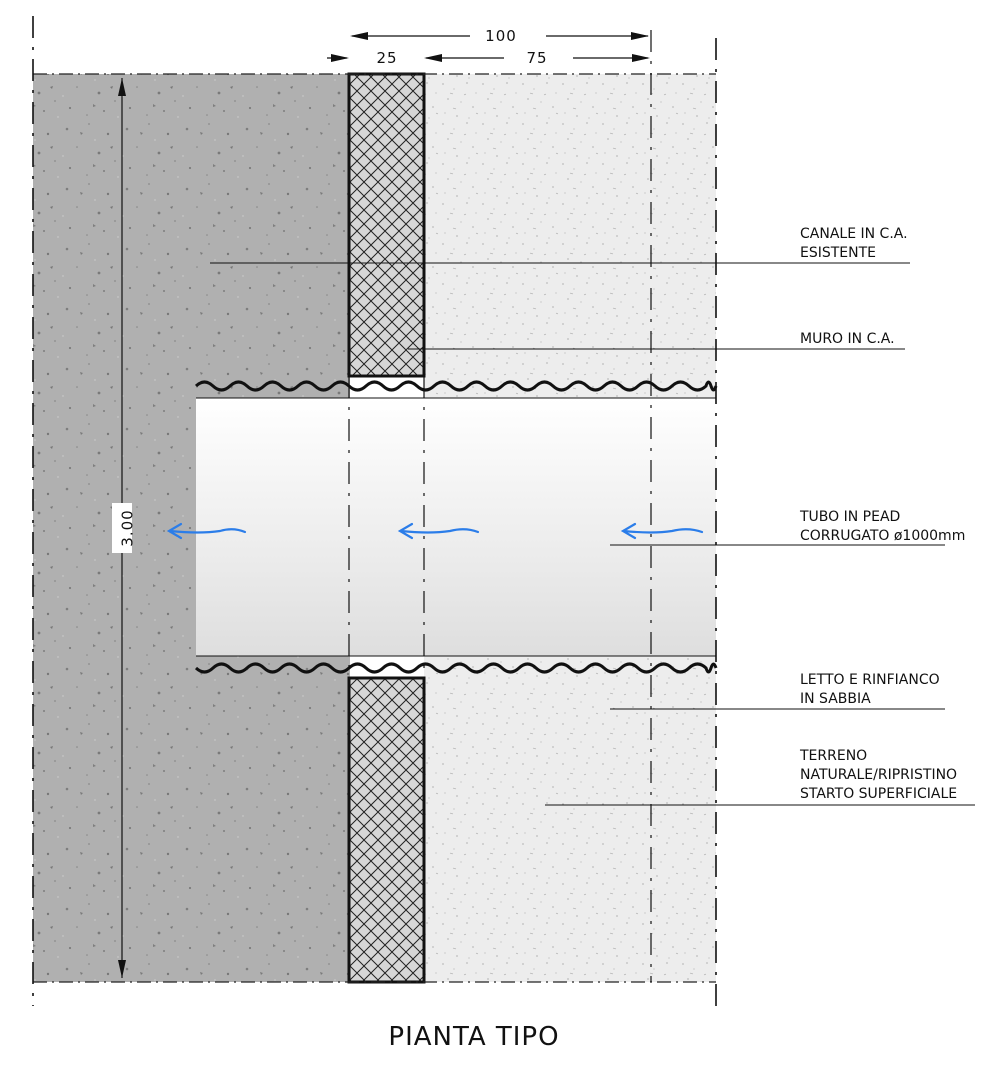 The height and width of the screenshot is (1086, 987). What do you see at coordinates (849, 517) in the screenshot?
I see `label-tubo-line1: TUBO IN PEAD` at bounding box center [849, 517].